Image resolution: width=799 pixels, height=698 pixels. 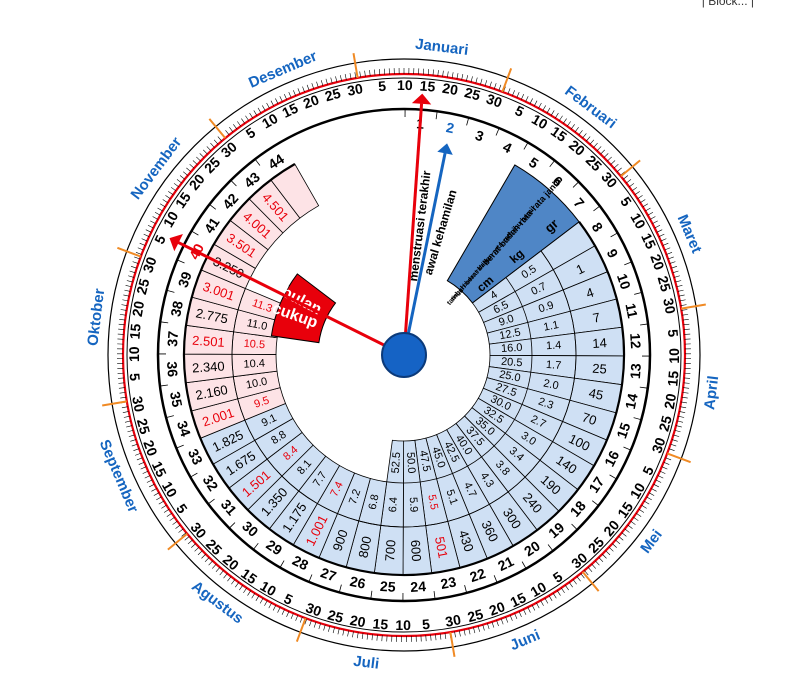 I want to click on gain-value: 6.8, so click(x=374, y=501).